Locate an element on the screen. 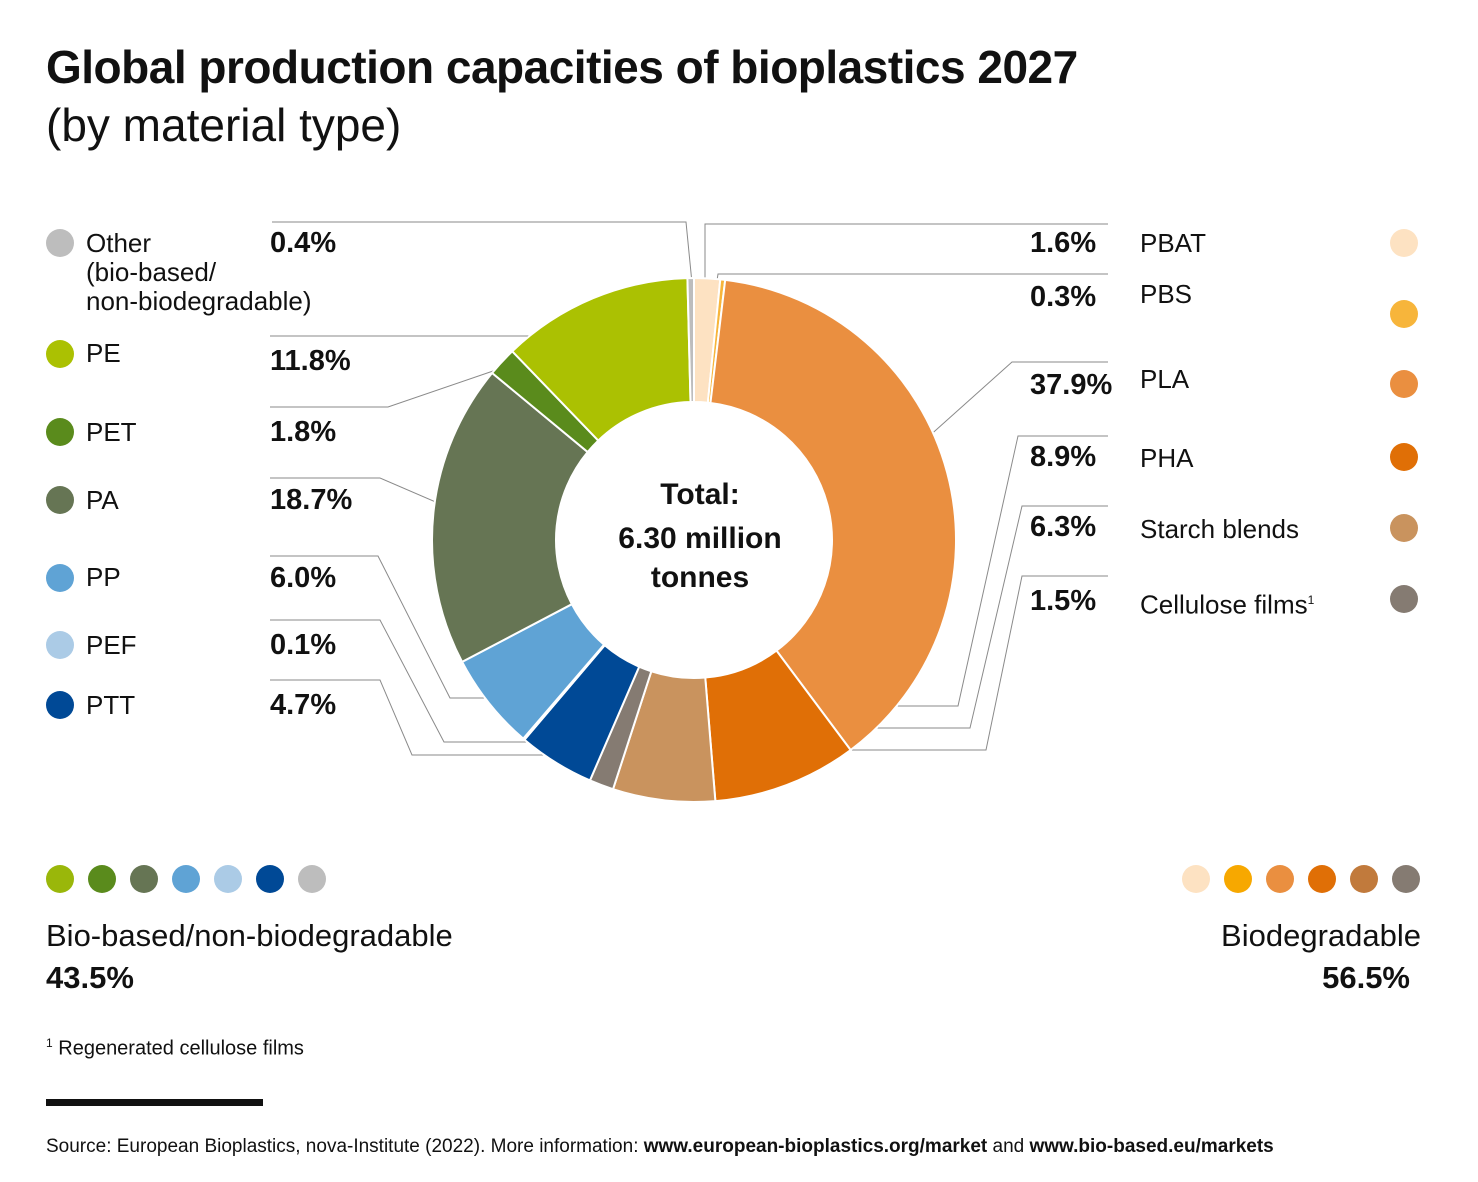  legend-dot-cellulose is located at coordinates (1404, 599).